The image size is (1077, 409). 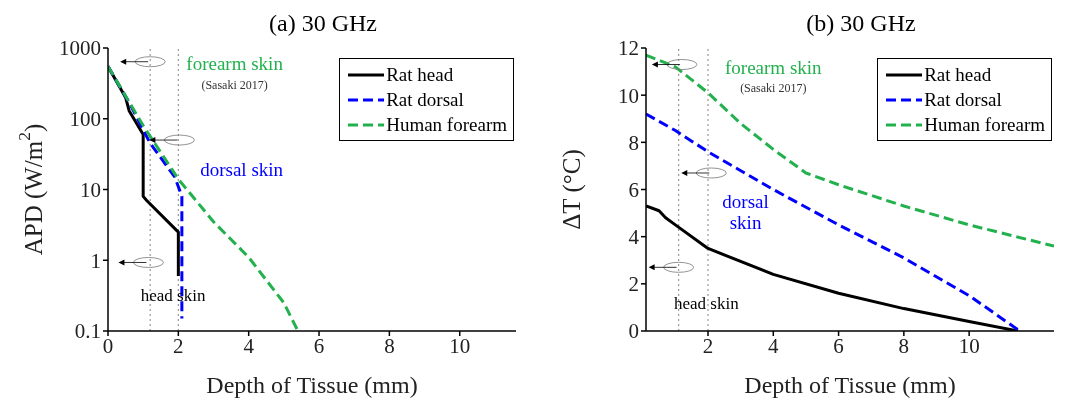 What do you see at coordinates (633, 284) in the screenshot?
I see `y-tick-label: 2` at bounding box center [633, 284].